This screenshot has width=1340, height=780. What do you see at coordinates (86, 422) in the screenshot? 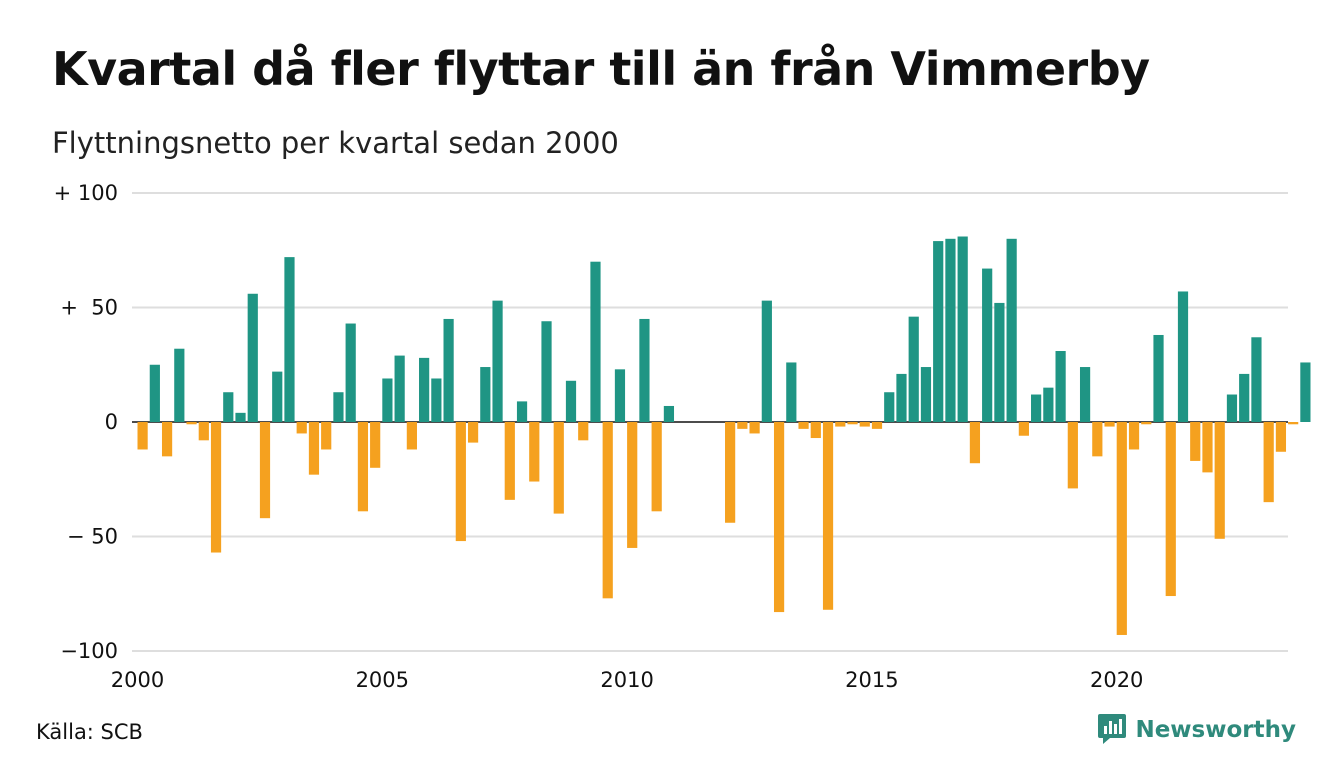
I see `y-axis-tick-labels: + 100 + 50 0 − 50 −100` at bounding box center [86, 422].